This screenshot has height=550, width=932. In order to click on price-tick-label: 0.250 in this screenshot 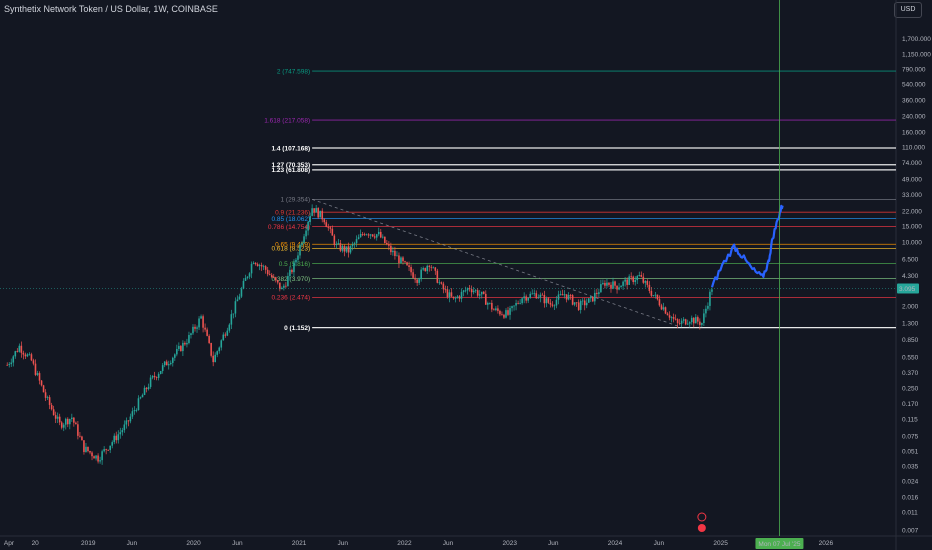, I will do `click(910, 389)`.